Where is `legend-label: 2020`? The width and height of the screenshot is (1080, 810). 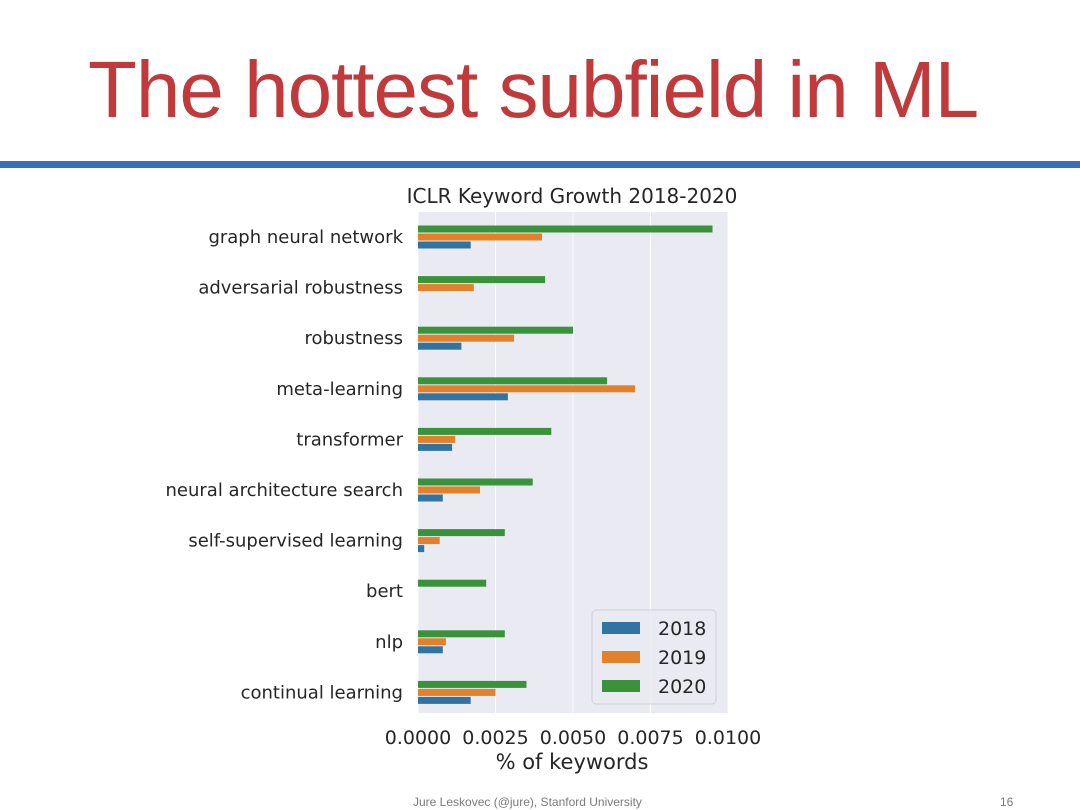 legend-label: 2020 is located at coordinates (682, 687).